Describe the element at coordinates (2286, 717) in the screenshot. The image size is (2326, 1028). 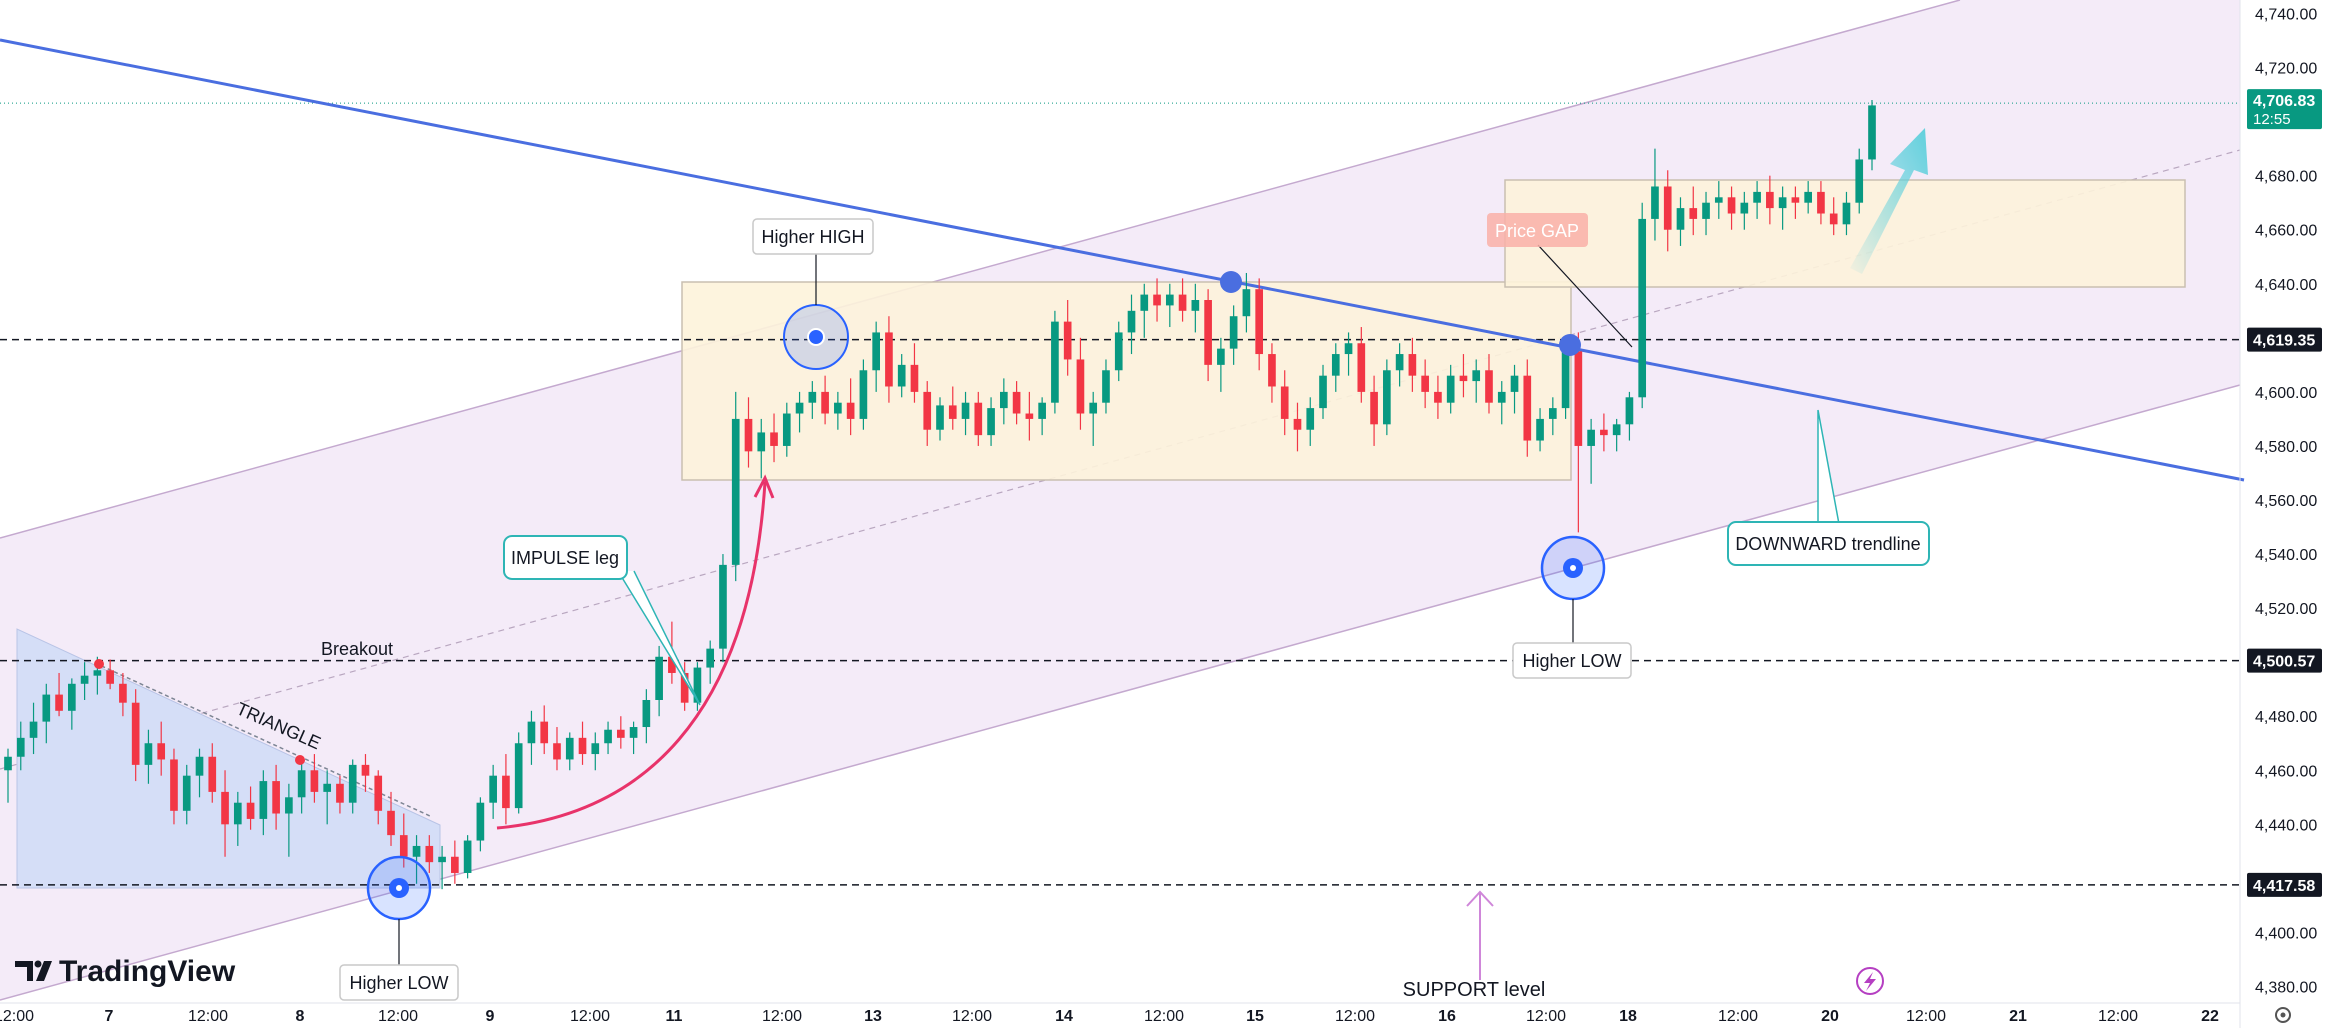
I see `price-tick-label: 4,480.00` at that location.